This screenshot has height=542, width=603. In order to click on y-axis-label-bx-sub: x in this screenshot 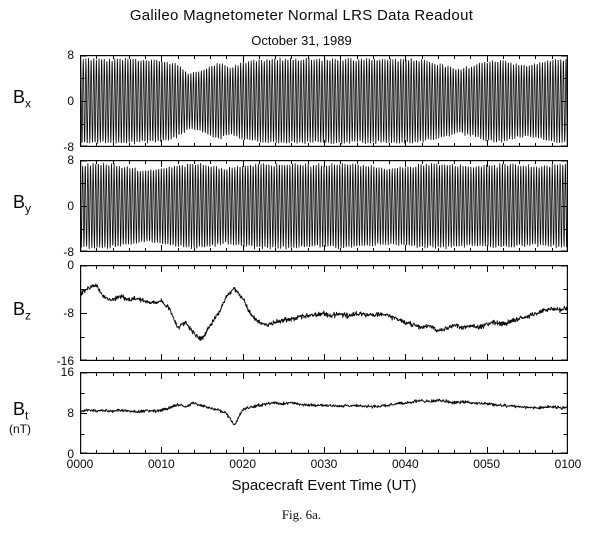, I will do `click(28, 103)`.